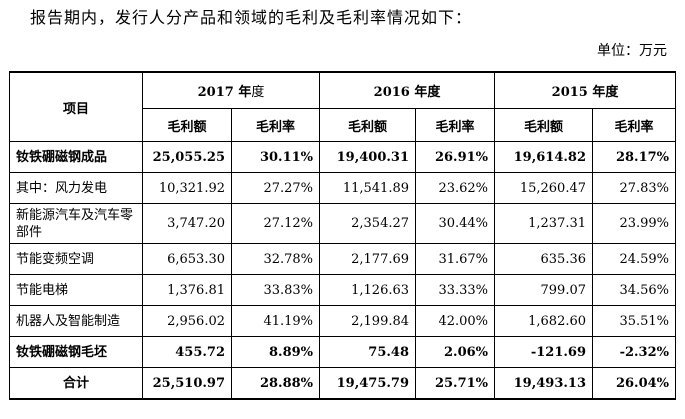 The image size is (685, 419). What do you see at coordinates (76, 259) in the screenshot?
I see `row-label: 节能变频空调` at bounding box center [76, 259].